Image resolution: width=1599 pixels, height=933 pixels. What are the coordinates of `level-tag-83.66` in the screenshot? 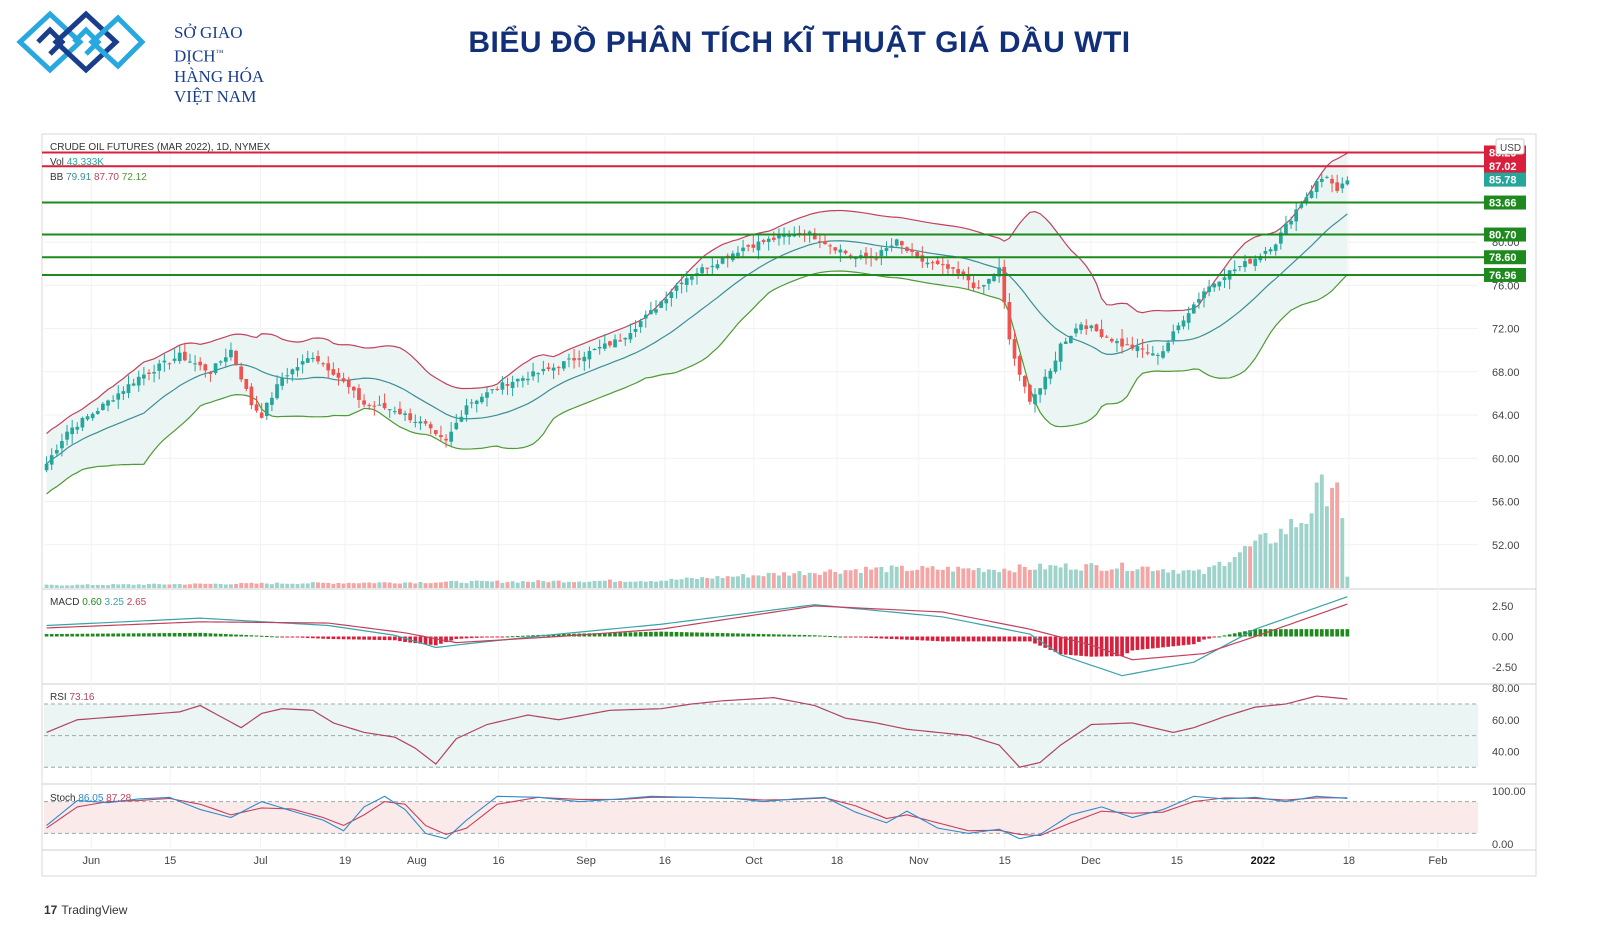 It's located at (1505, 202).